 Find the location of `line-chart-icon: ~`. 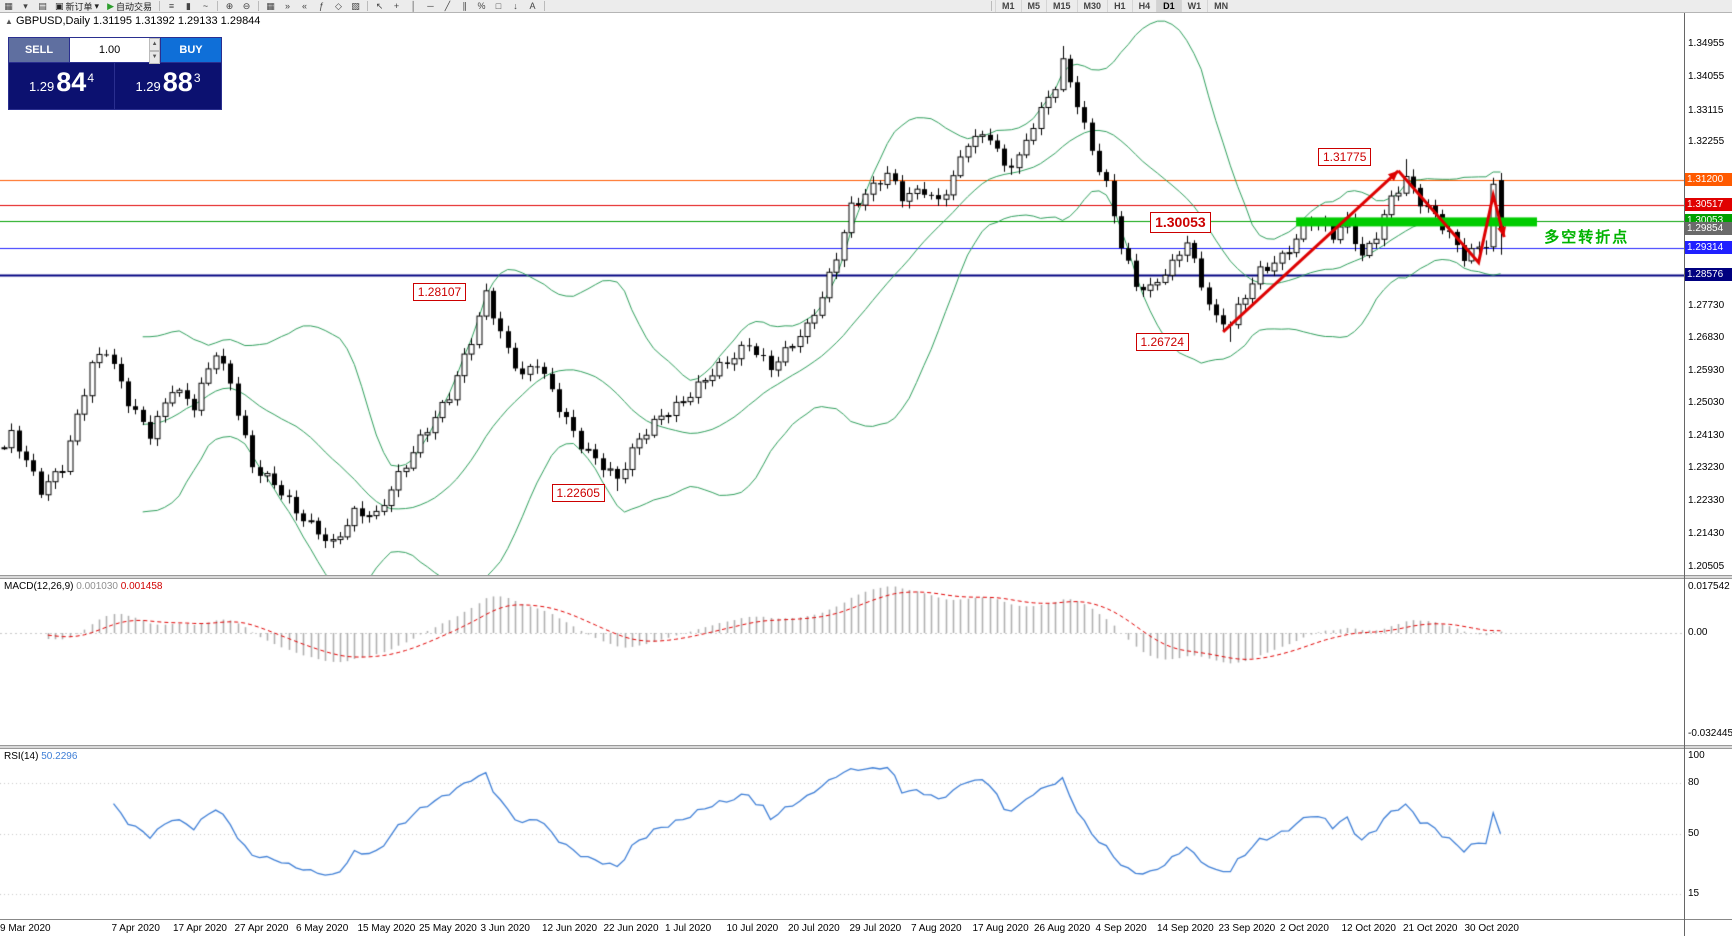

line-chart-icon: ~ is located at coordinates (205, 6).